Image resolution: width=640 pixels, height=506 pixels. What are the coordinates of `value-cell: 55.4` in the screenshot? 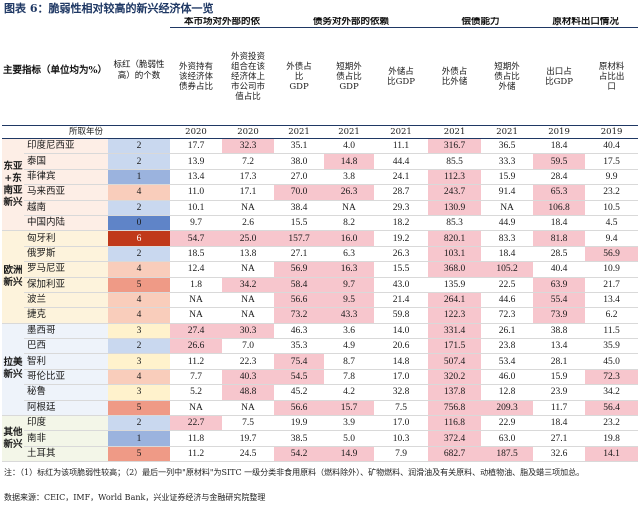 It's located at (559, 300).